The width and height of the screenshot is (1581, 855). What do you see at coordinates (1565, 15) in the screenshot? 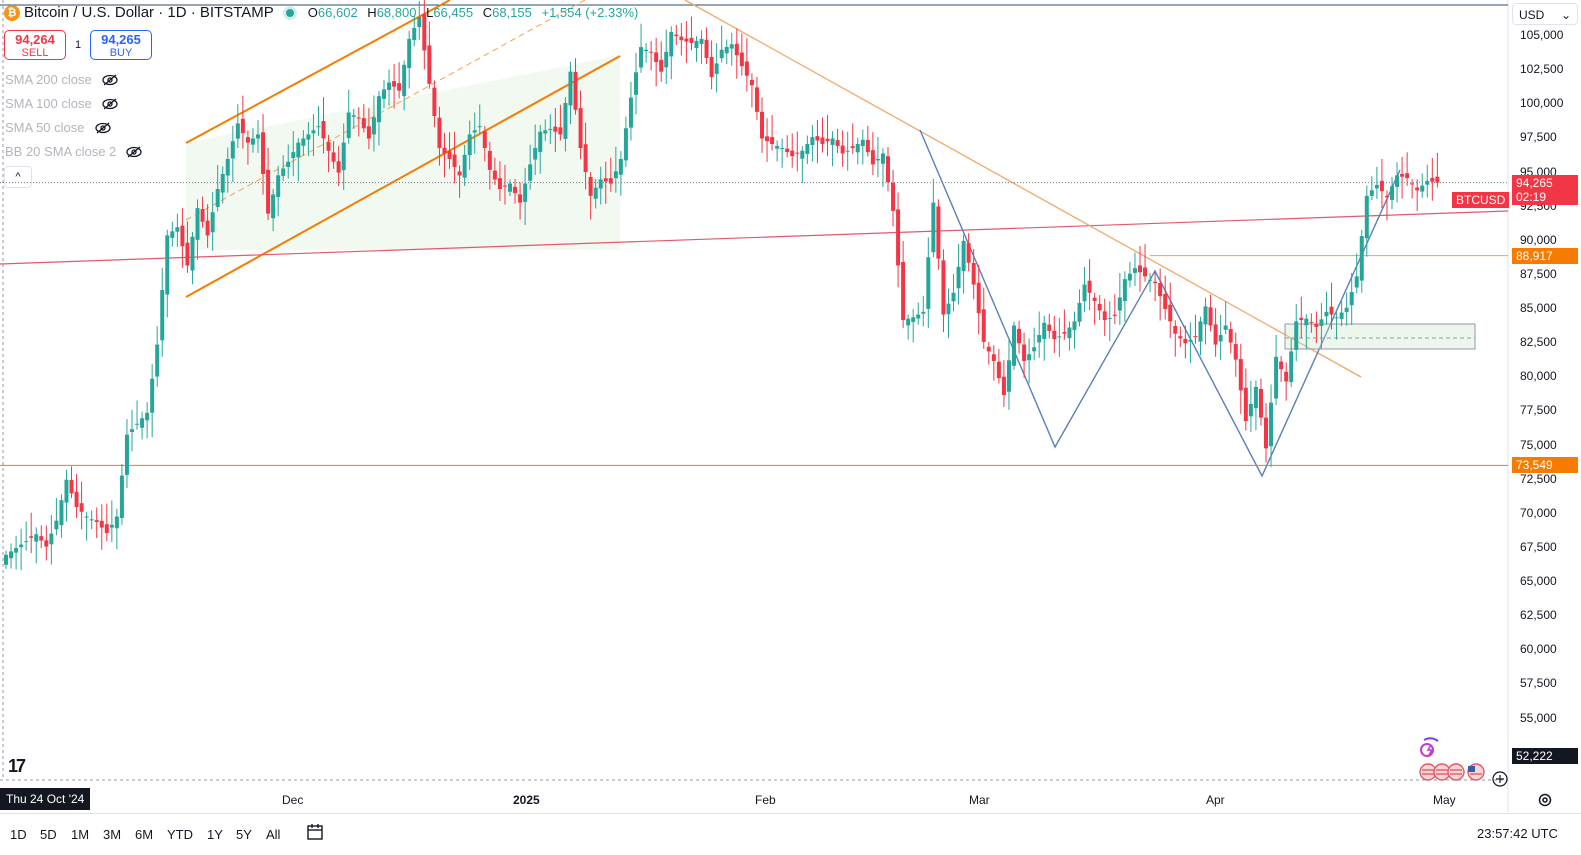
I see `chevron-down-icon: ⌄` at bounding box center [1565, 15].